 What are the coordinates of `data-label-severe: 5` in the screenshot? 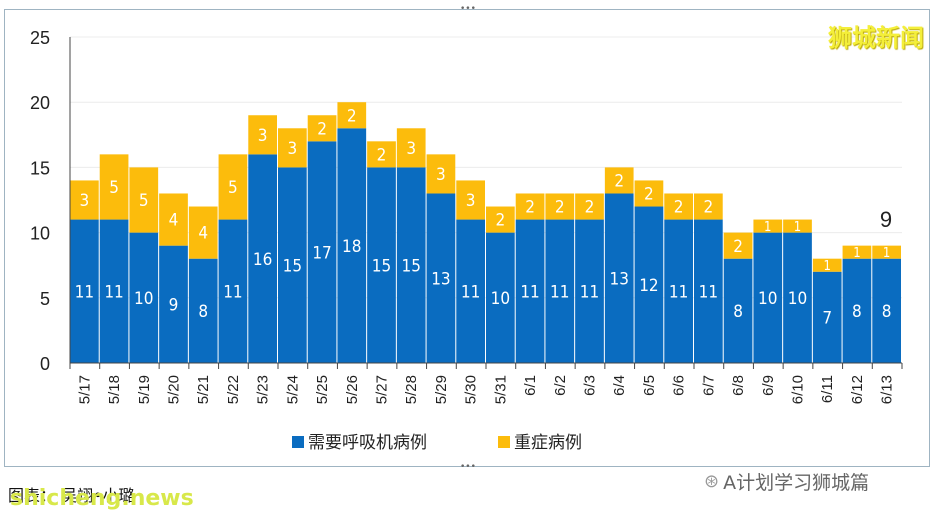 It's located at (144, 201).